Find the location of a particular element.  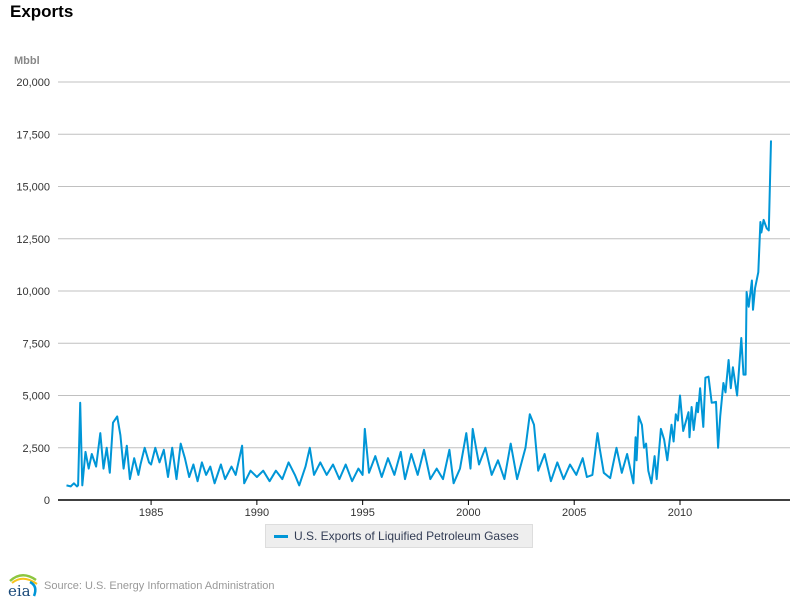

eia-logo-icon: eia is located at coordinates (23, 586).